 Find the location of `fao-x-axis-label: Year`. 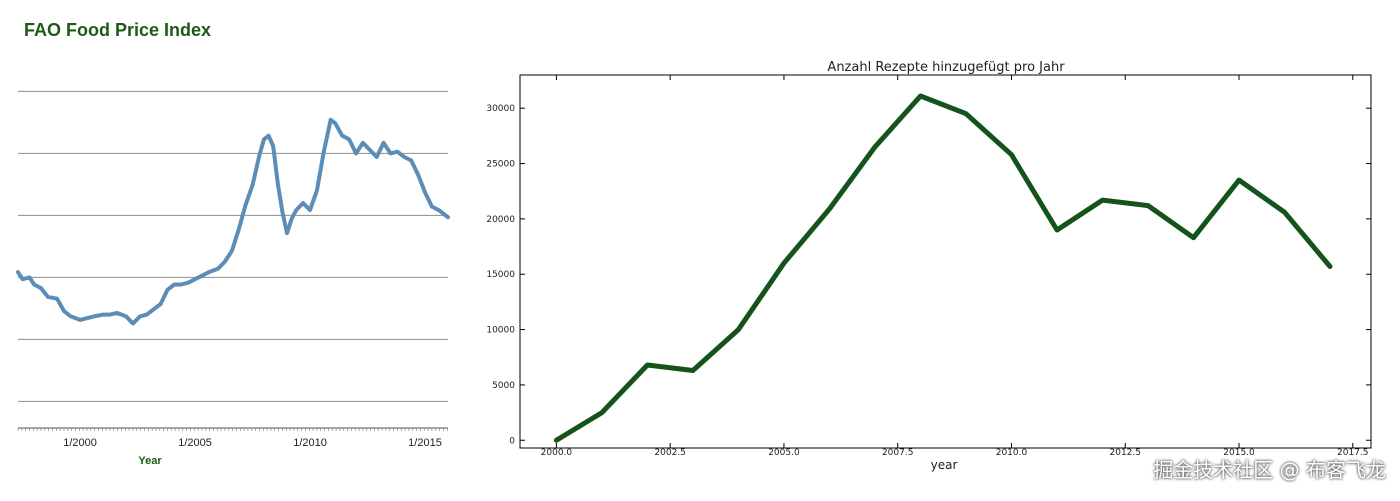

fao-x-axis-label: Year is located at coordinates (150, 461).